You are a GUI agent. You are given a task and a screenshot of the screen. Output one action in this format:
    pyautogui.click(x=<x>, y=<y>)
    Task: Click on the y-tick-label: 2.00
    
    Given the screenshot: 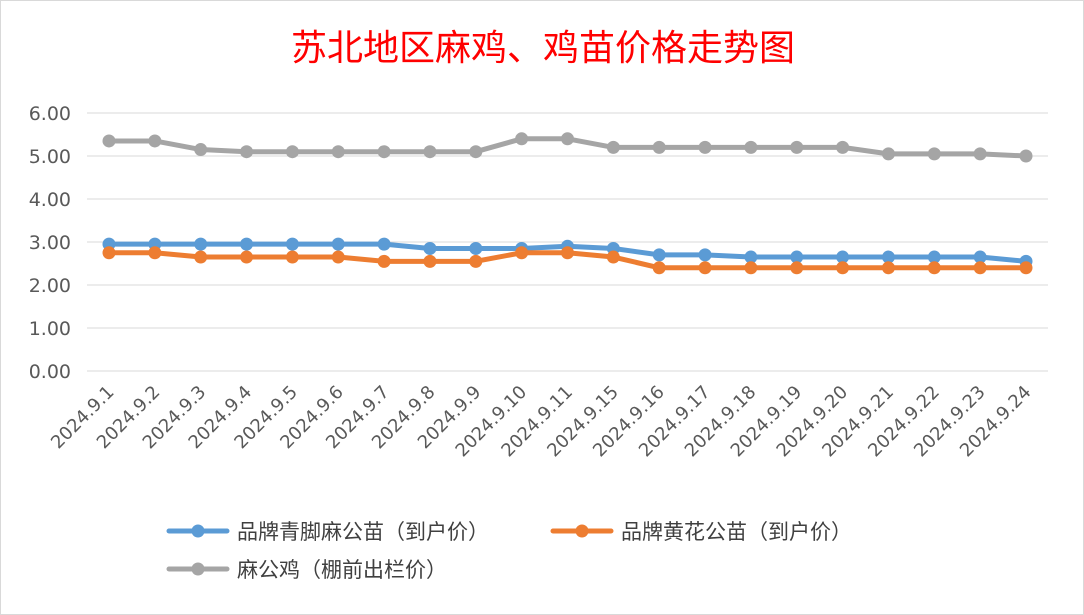 What is the action you would take?
    pyautogui.click(x=50, y=286)
    